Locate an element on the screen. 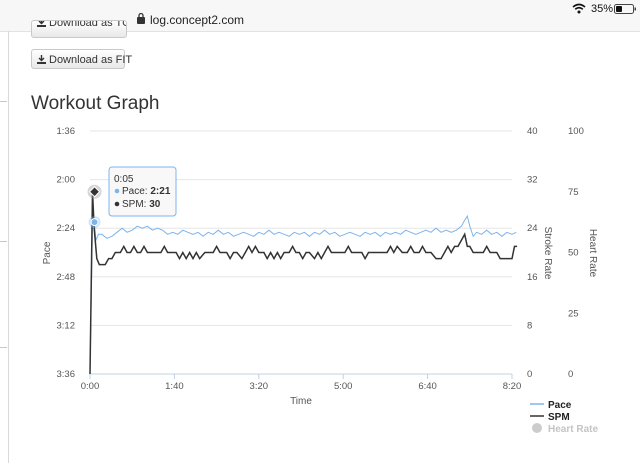 This screenshot has height=463, width=640. x-tick-label: 8:20 is located at coordinates (512, 386).